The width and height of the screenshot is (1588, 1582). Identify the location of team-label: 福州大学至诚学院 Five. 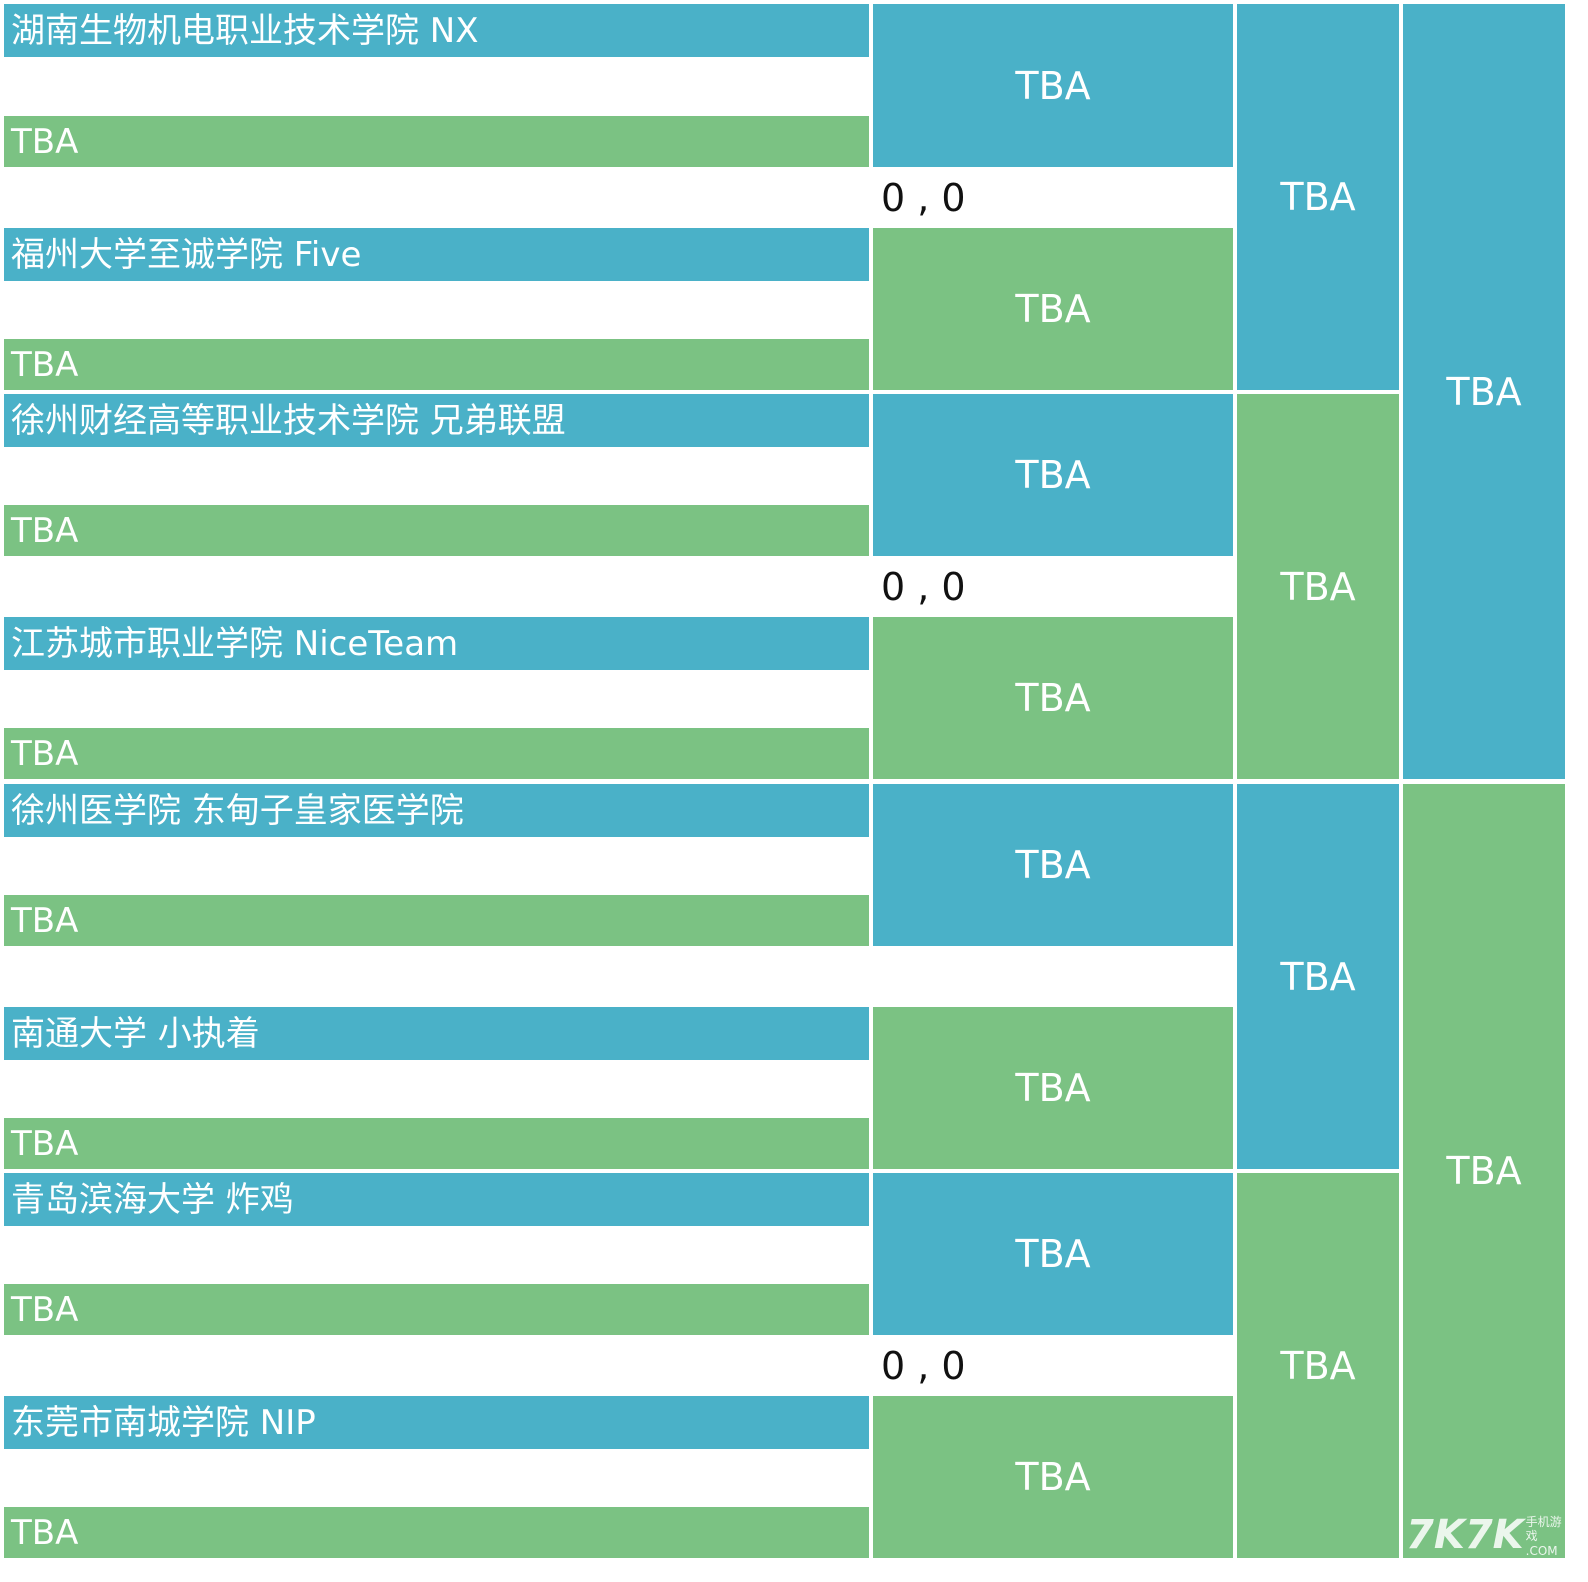
(436, 254).